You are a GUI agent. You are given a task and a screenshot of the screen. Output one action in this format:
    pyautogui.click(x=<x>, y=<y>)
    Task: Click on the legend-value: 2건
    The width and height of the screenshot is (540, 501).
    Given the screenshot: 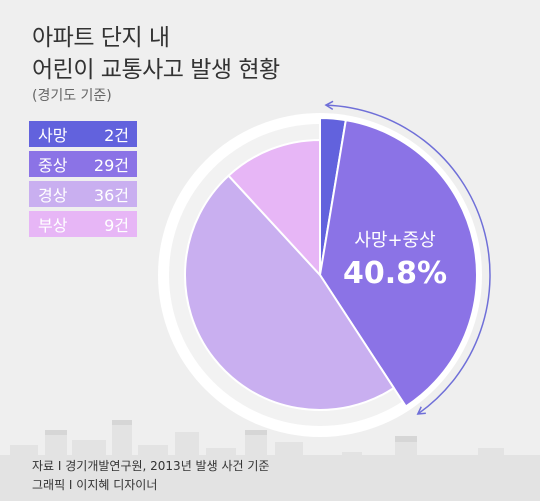 What is the action you would take?
    pyautogui.click(x=116, y=135)
    